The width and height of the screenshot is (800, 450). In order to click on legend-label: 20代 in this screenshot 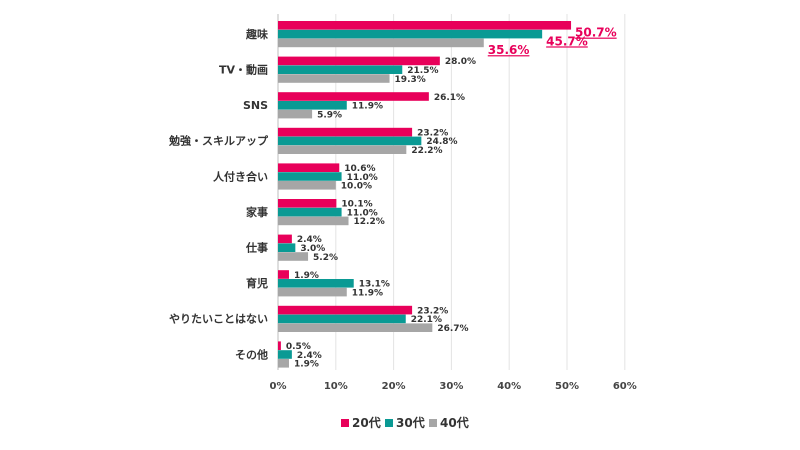, I will do `click(366, 422)`.